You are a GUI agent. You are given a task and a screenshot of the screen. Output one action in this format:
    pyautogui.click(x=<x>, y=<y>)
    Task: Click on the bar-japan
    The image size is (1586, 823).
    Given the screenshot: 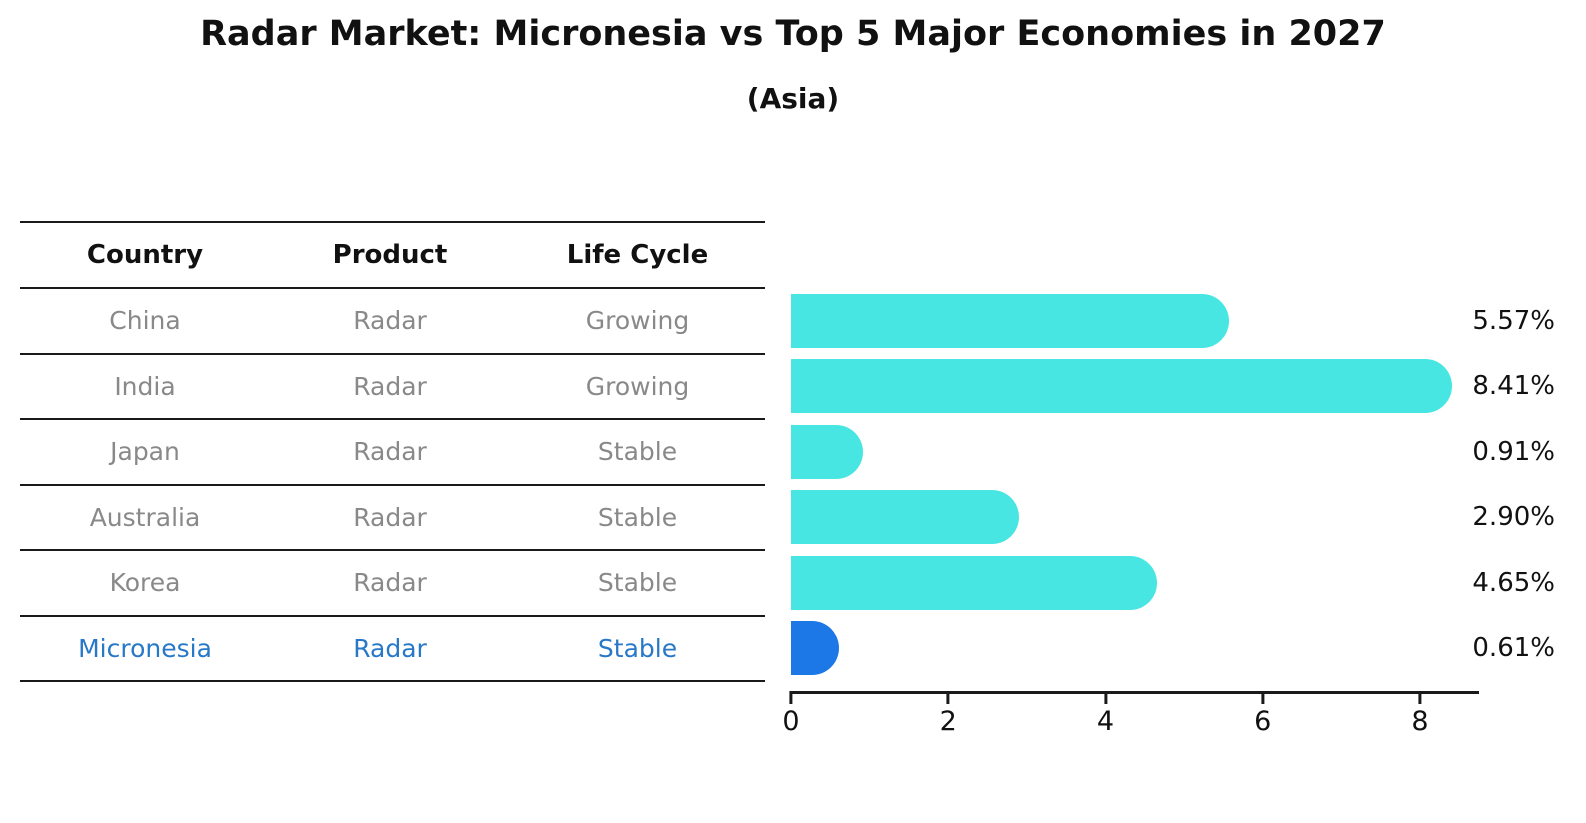 What is the action you would take?
    pyautogui.click(x=827, y=451)
    